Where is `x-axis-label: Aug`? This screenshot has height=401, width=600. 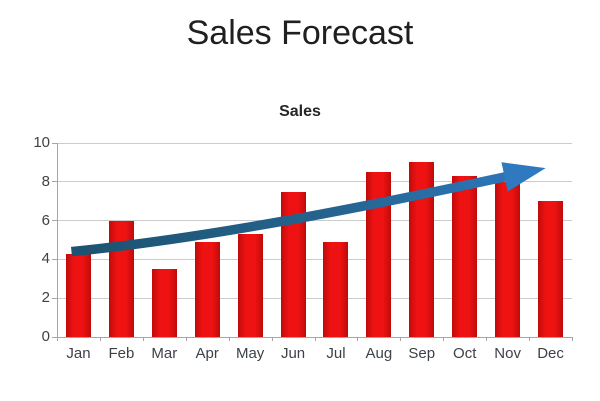 x-axis-label: Aug is located at coordinates (379, 353).